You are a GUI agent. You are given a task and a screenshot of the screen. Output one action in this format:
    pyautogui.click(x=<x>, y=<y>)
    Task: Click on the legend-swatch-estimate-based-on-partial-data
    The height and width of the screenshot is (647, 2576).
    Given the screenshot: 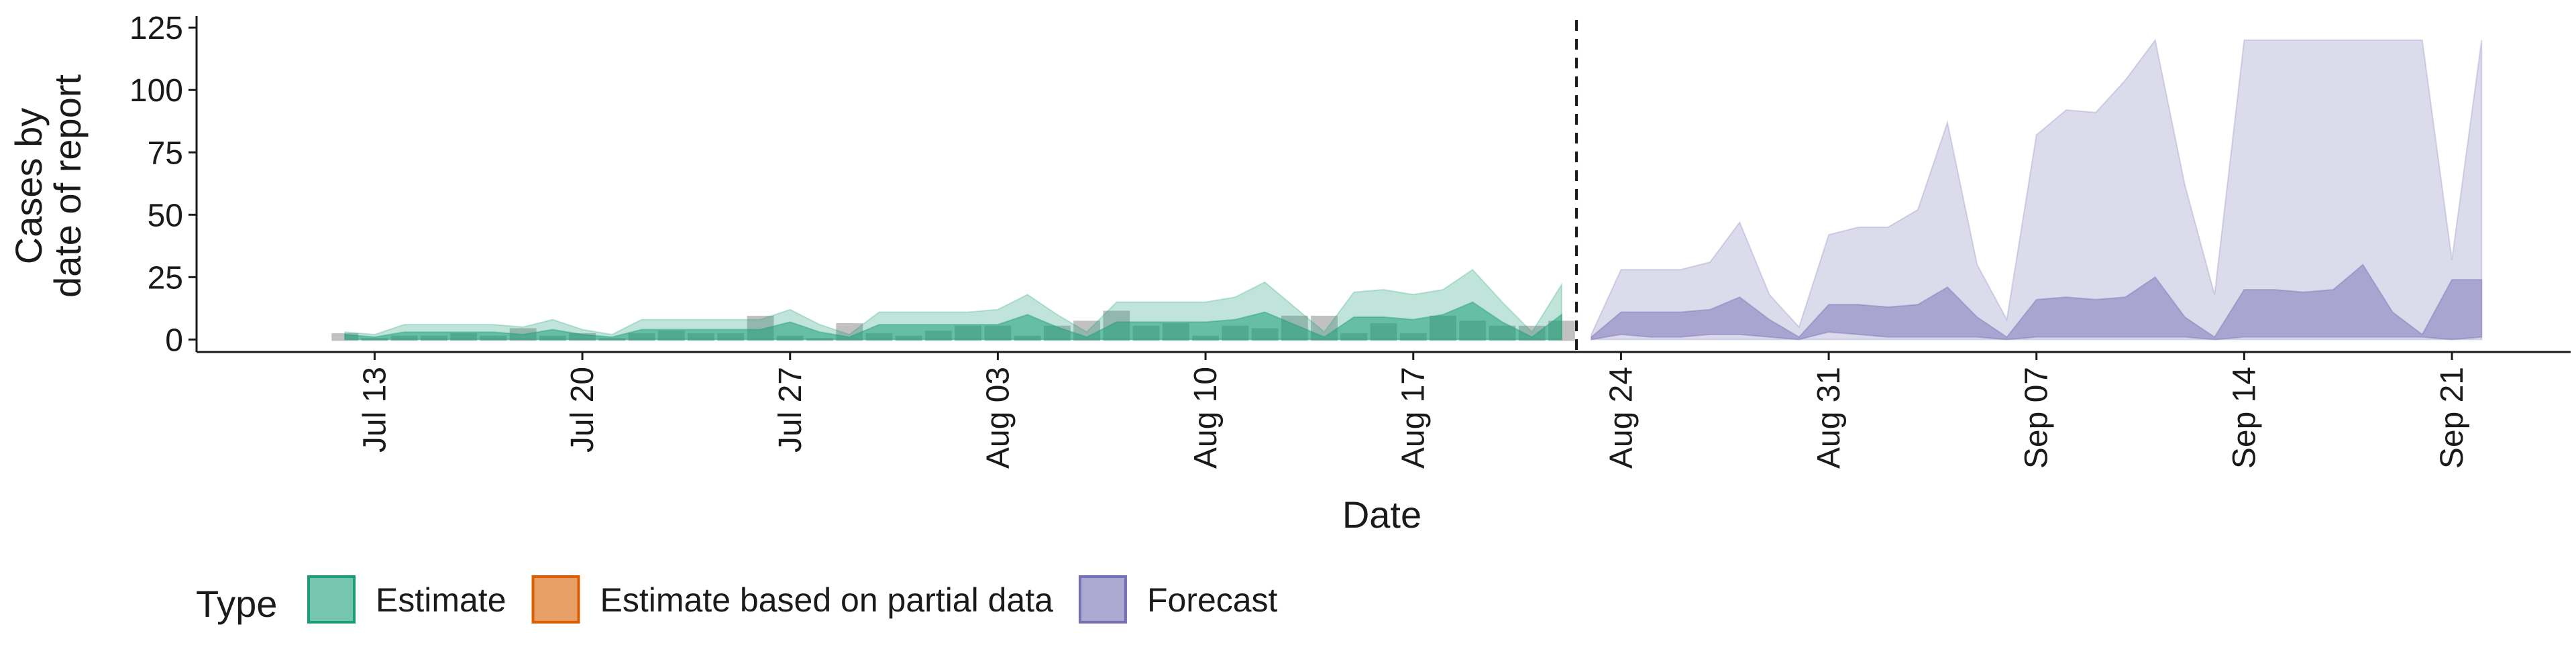 What is the action you would take?
    pyautogui.click(x=555, y=599)
    